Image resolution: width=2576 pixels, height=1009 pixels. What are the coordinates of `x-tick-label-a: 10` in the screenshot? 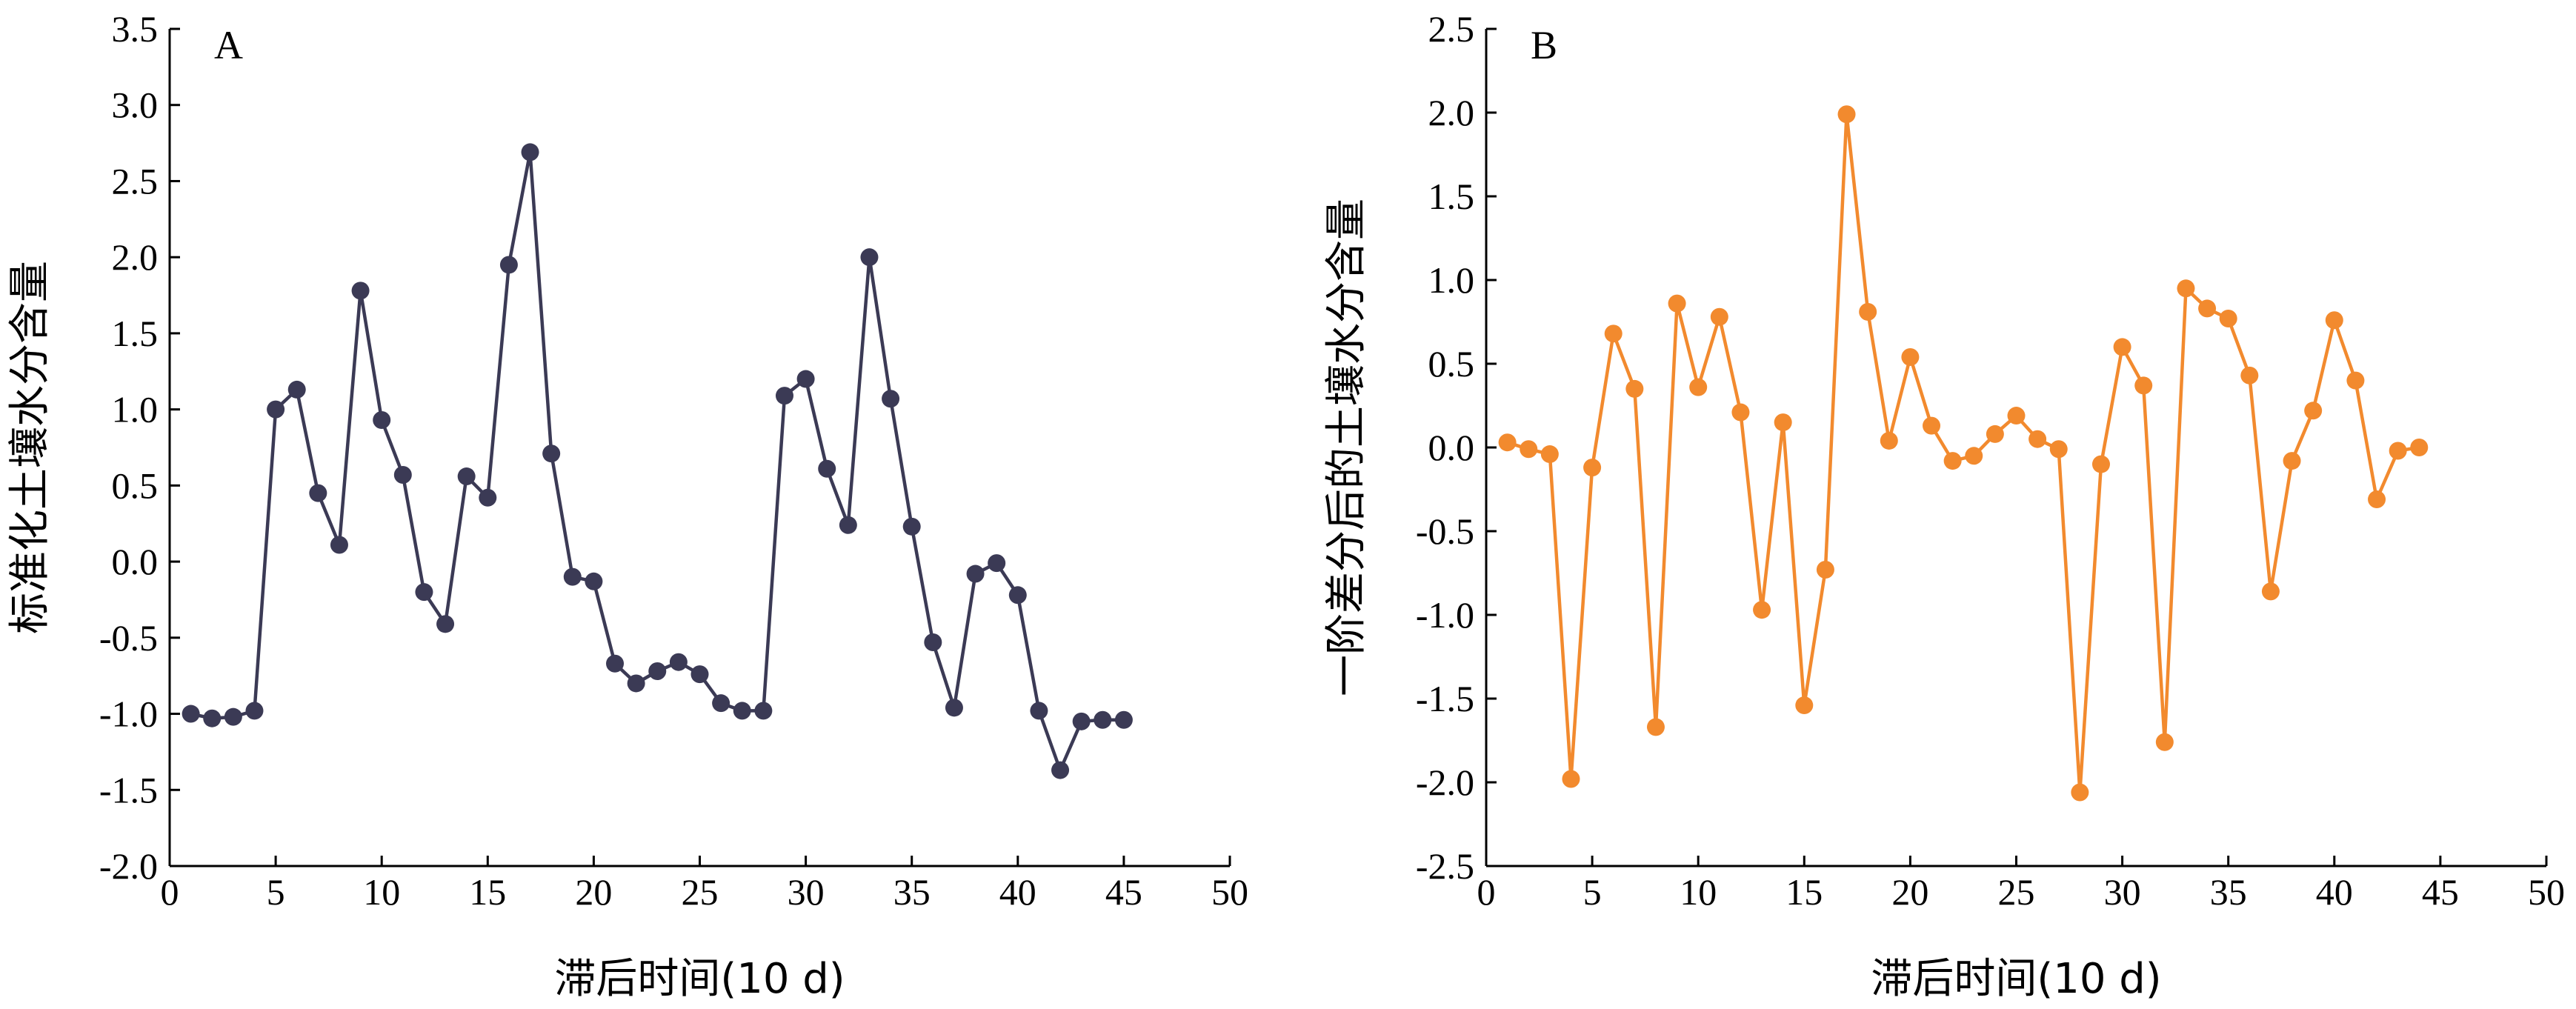 It's located at (381, 892).